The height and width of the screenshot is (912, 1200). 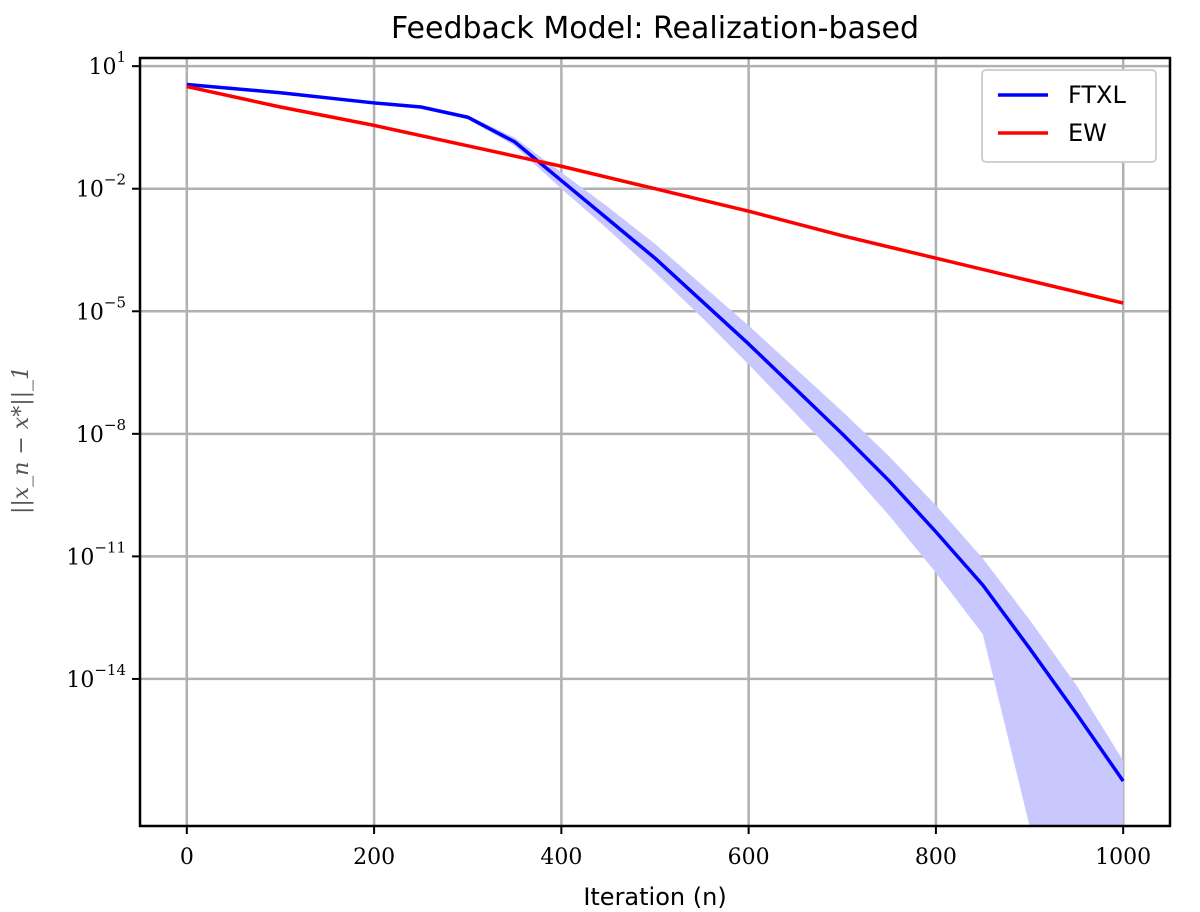 What do you see at coordinates (101, 309) in the screenshot?
I see `y-tick-label: 10⁻⁵` at bounding box center [101, 309].